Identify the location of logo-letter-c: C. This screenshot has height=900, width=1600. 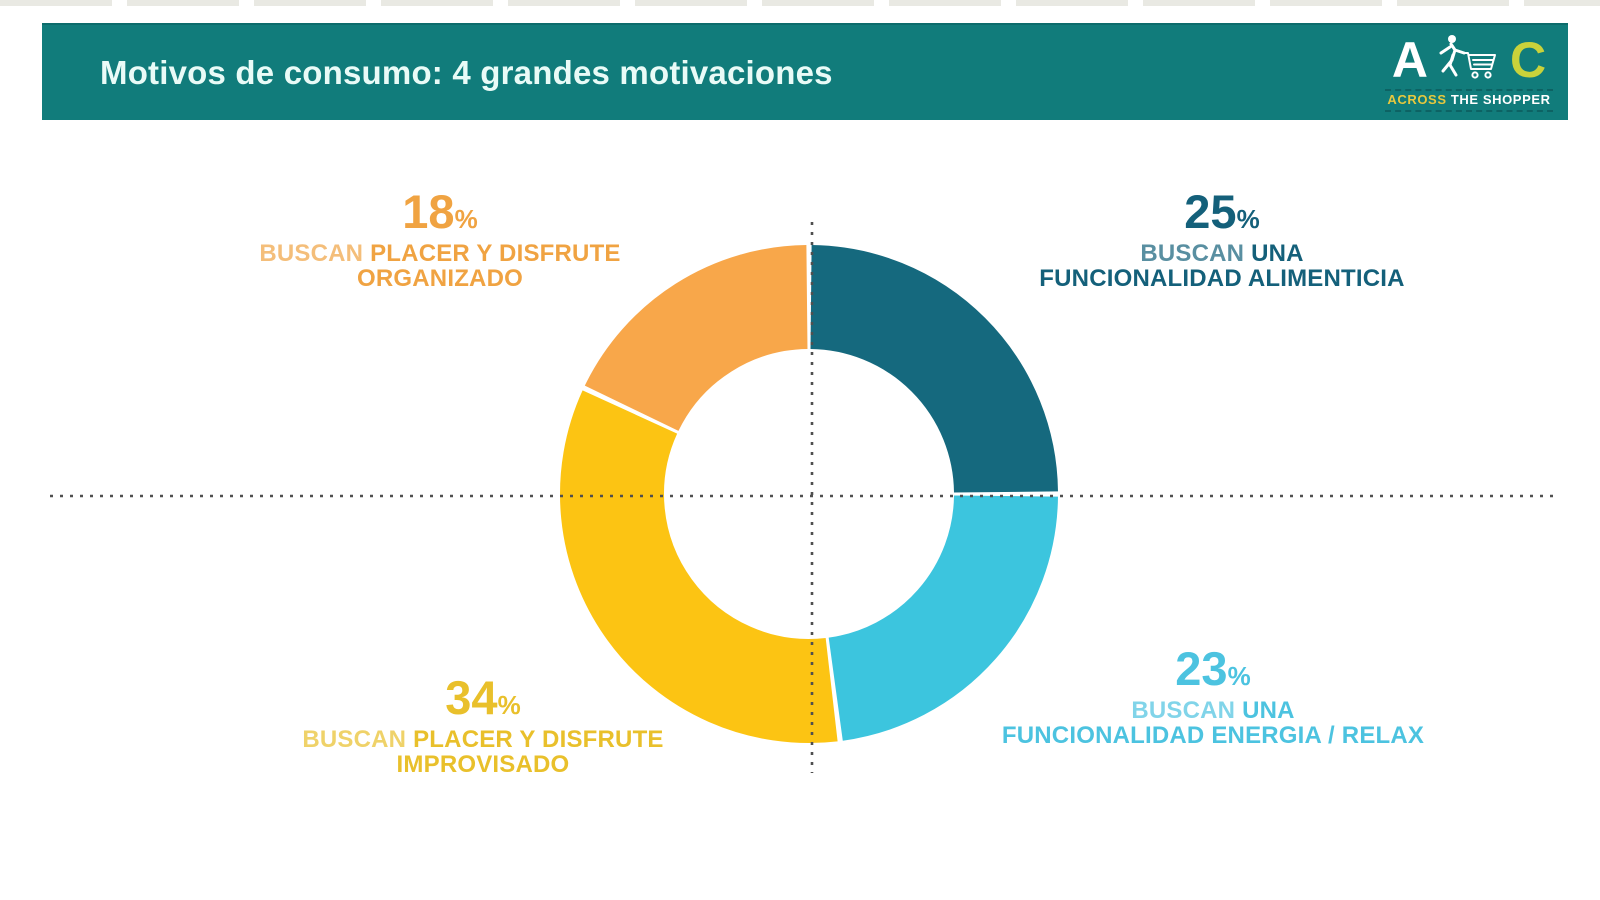
(1528, 59).